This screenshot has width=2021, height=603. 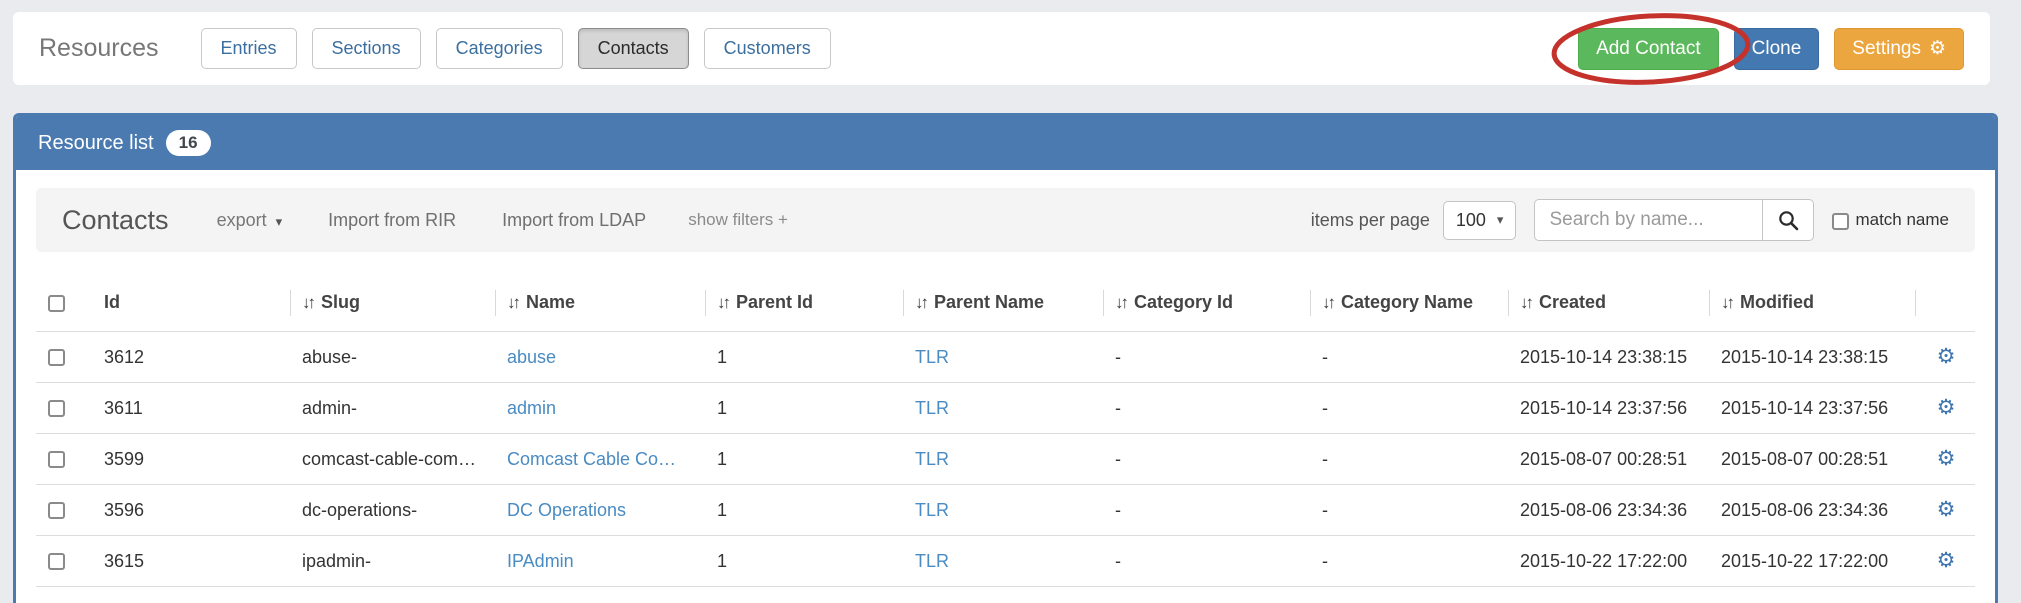 I want to click on column-label: Name, so click(x=551, y=302).